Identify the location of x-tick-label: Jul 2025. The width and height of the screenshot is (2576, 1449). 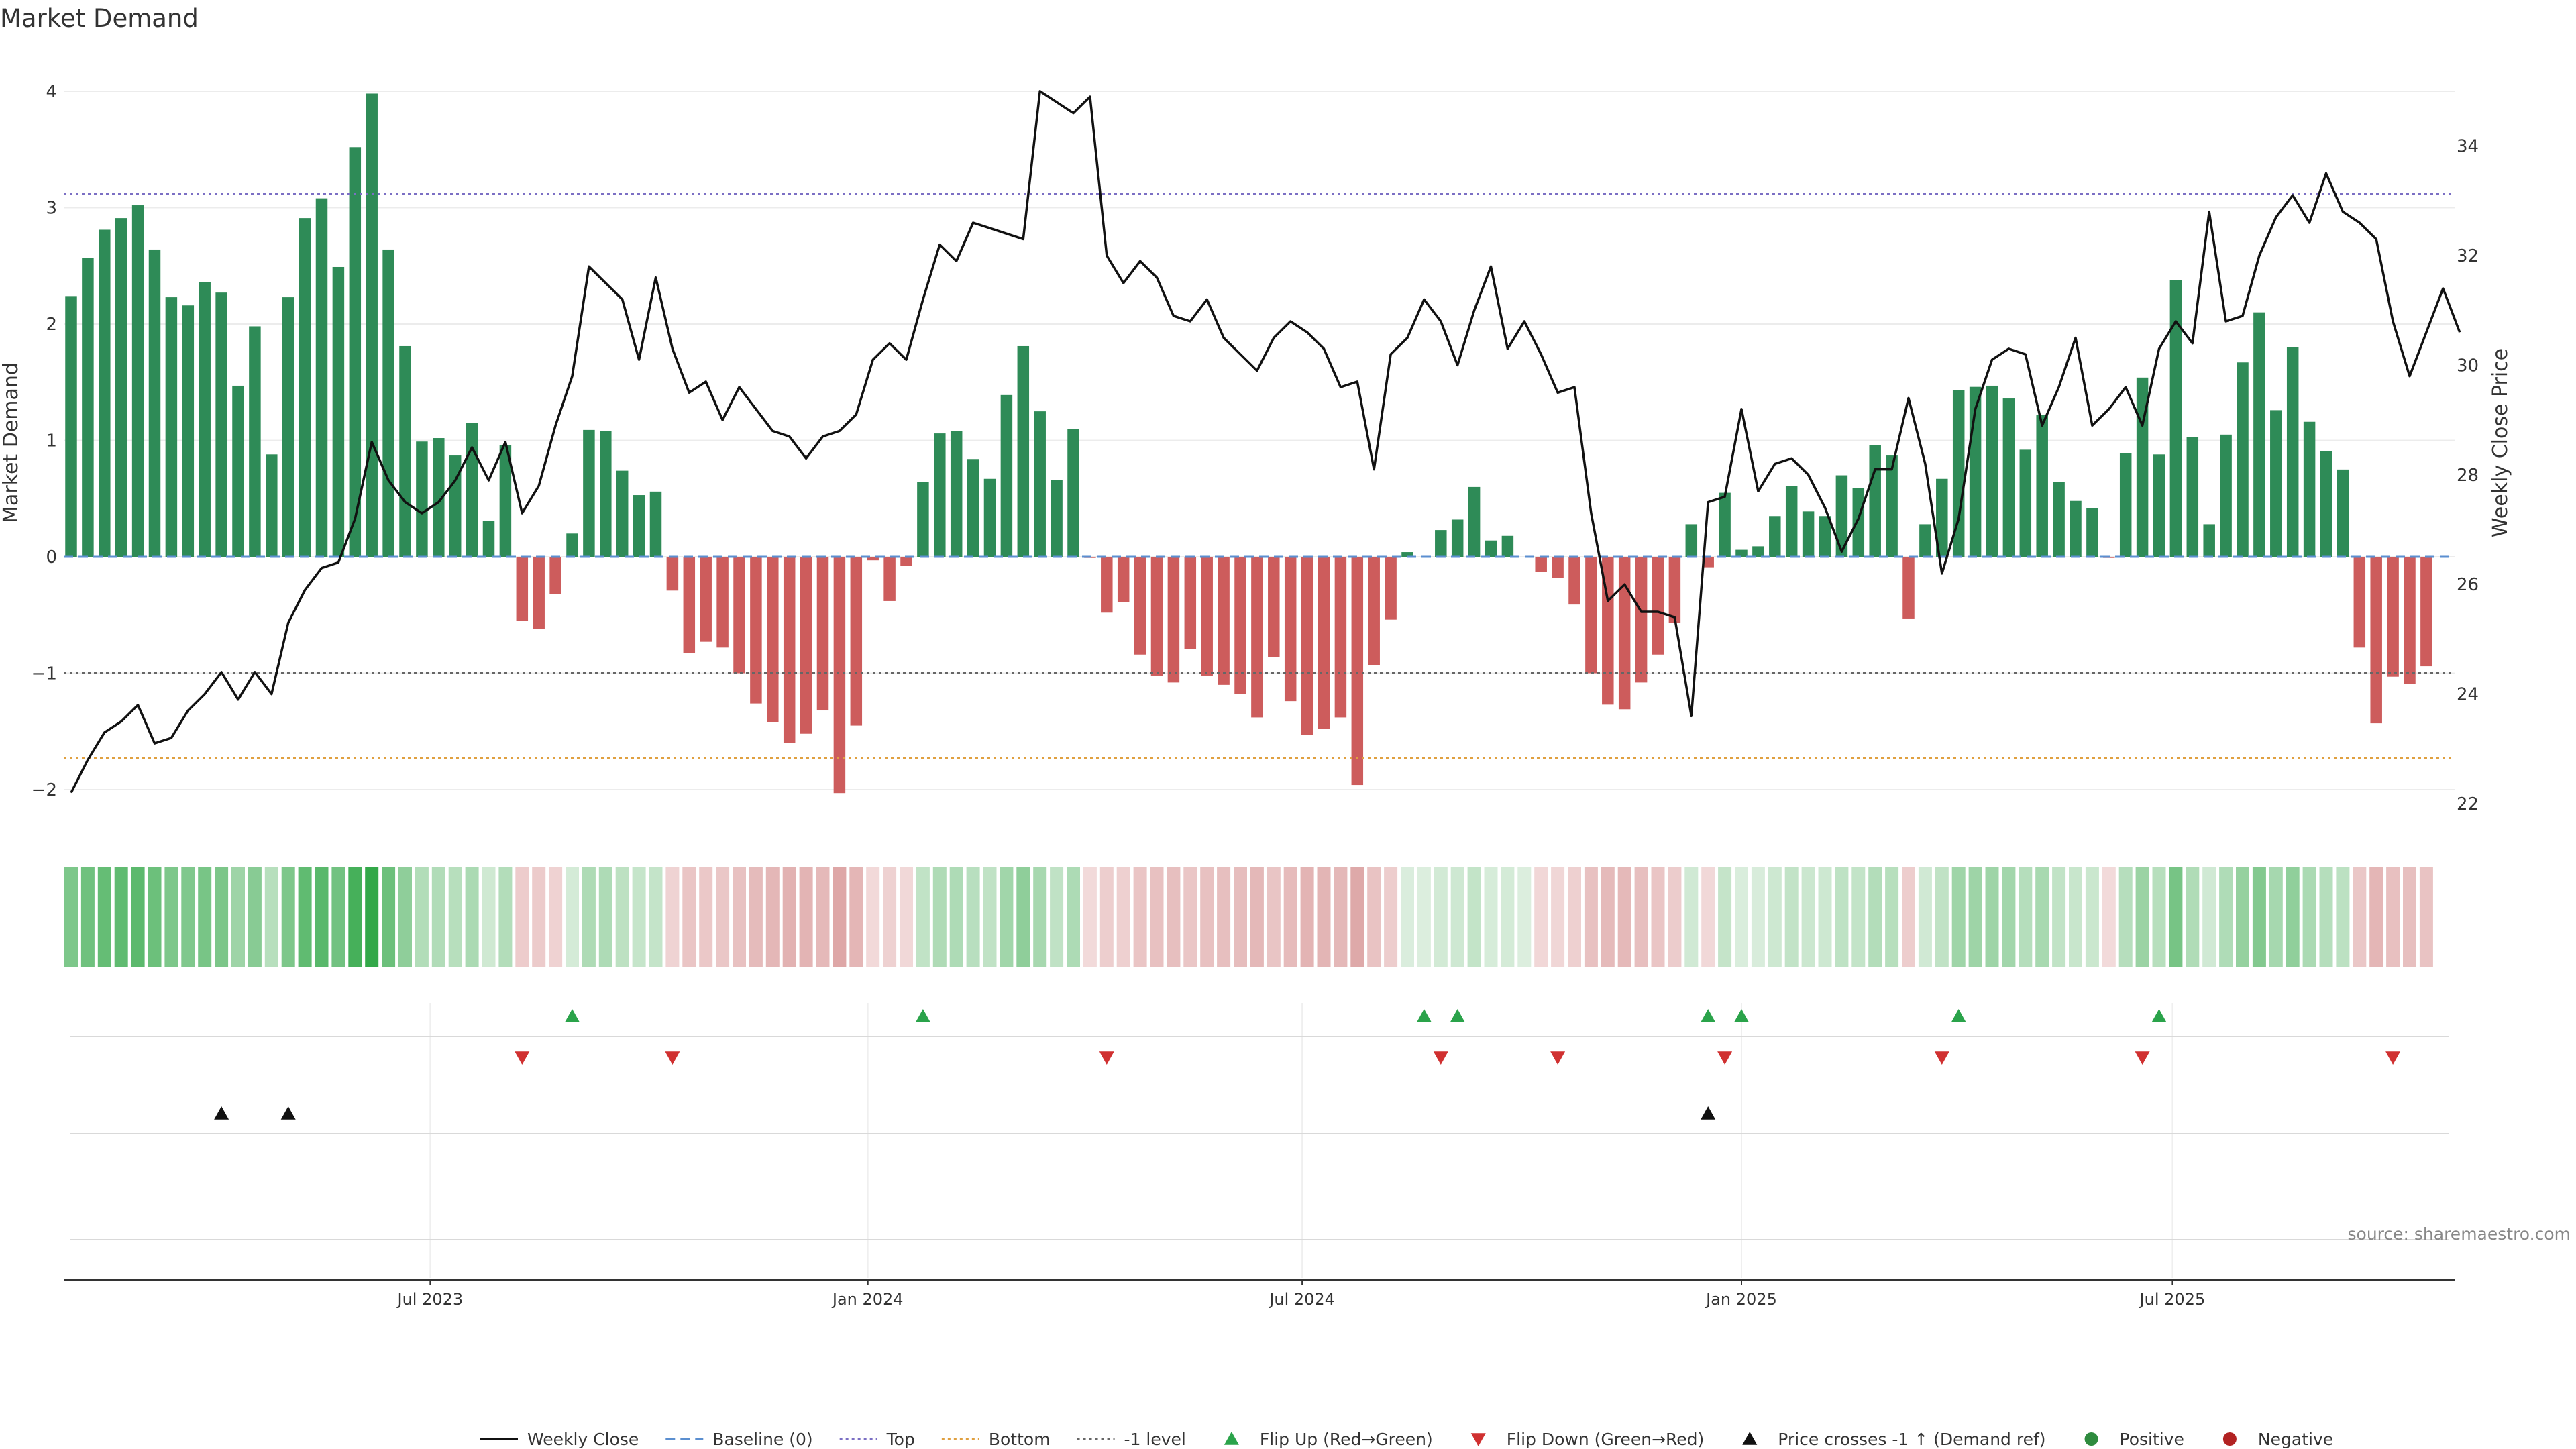
(2172, 1299).